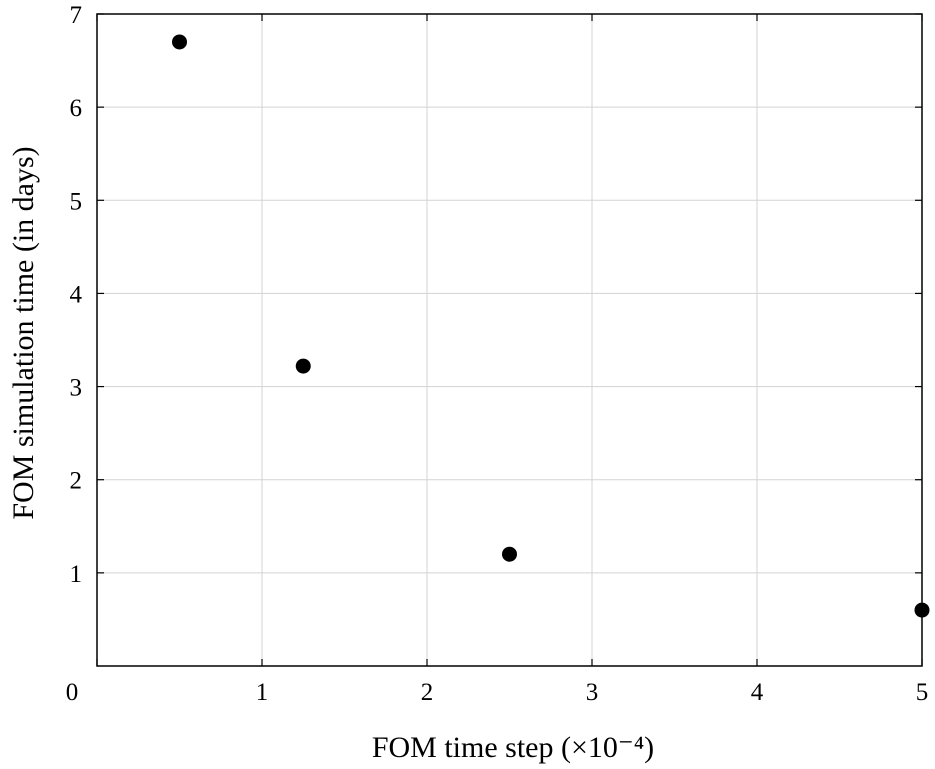 This screenshot has height=769, width=935. Describe the element at coordinates (76, 108) in the screenshot. I see `y-tick-label: 6` at that location.